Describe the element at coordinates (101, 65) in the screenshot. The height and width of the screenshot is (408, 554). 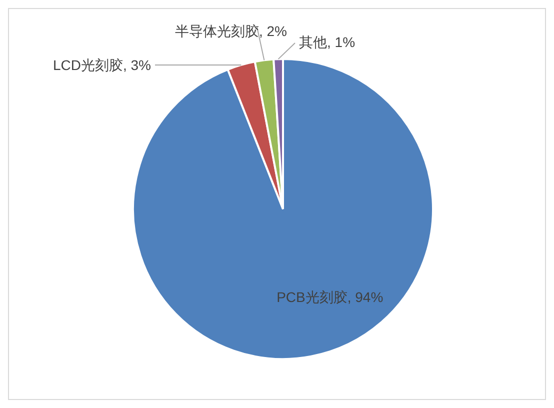
I see `slice-label: LCD光刻胶, 3%` at that location.